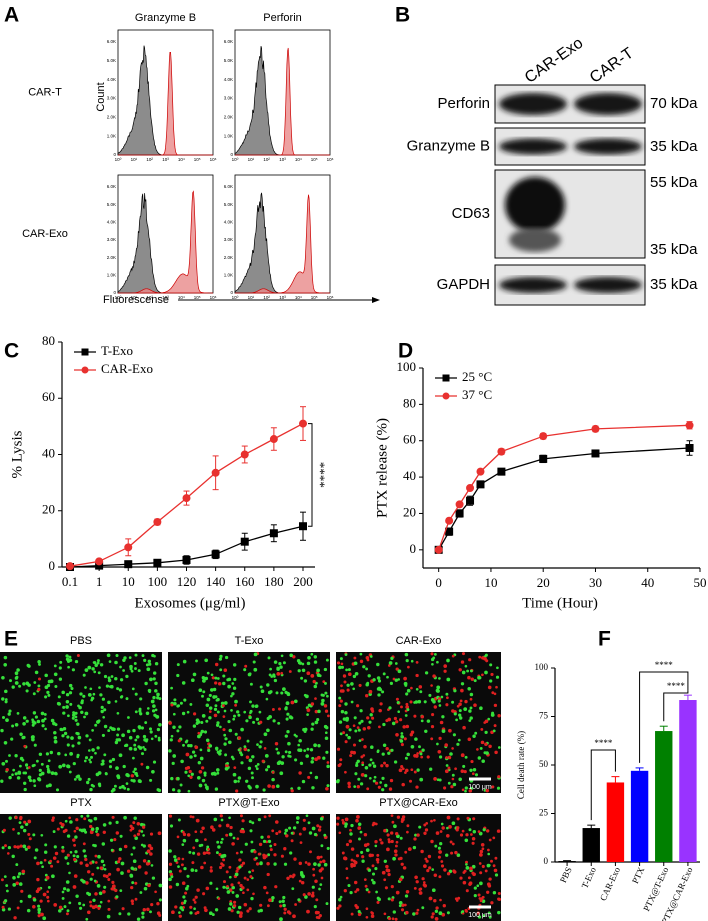 The height and width of the screenshot is (921, 708). I want to click on point, so click(186, 559).